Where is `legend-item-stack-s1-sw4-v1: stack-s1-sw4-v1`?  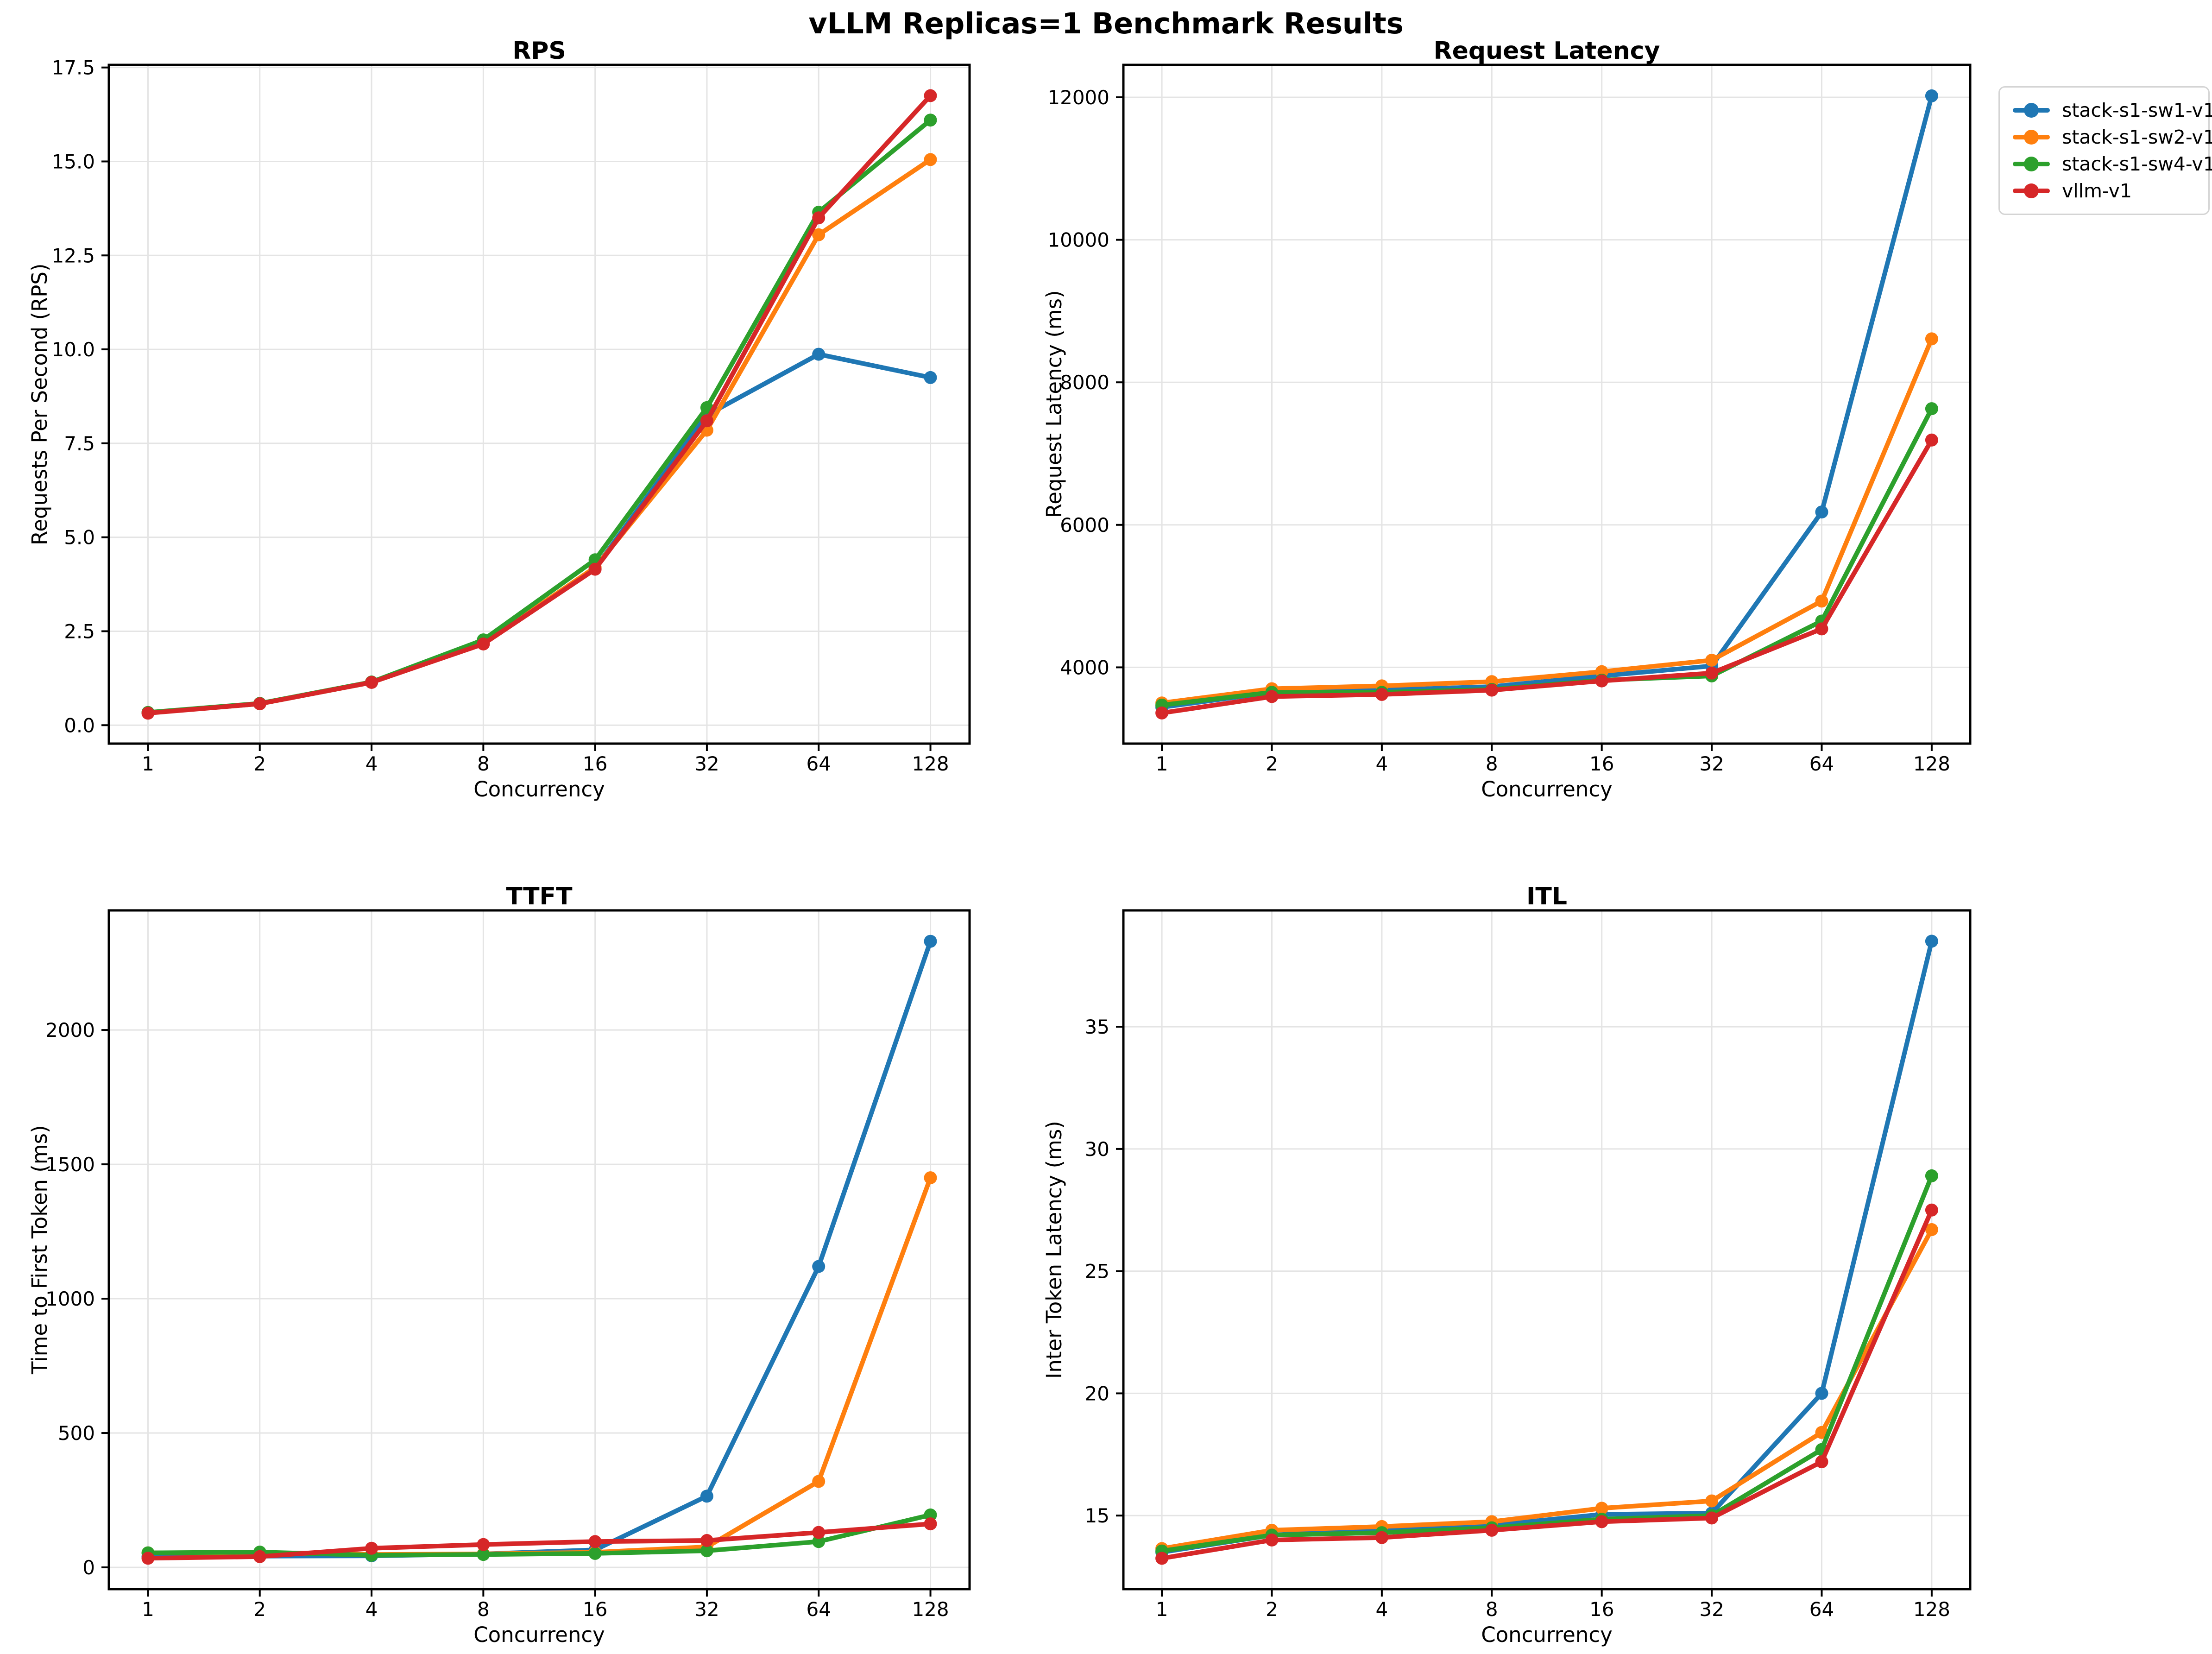 legend-item-stack-s1-sw4-v1: stack-s1-sw4-v1 is located at coordinates (2112, 164).